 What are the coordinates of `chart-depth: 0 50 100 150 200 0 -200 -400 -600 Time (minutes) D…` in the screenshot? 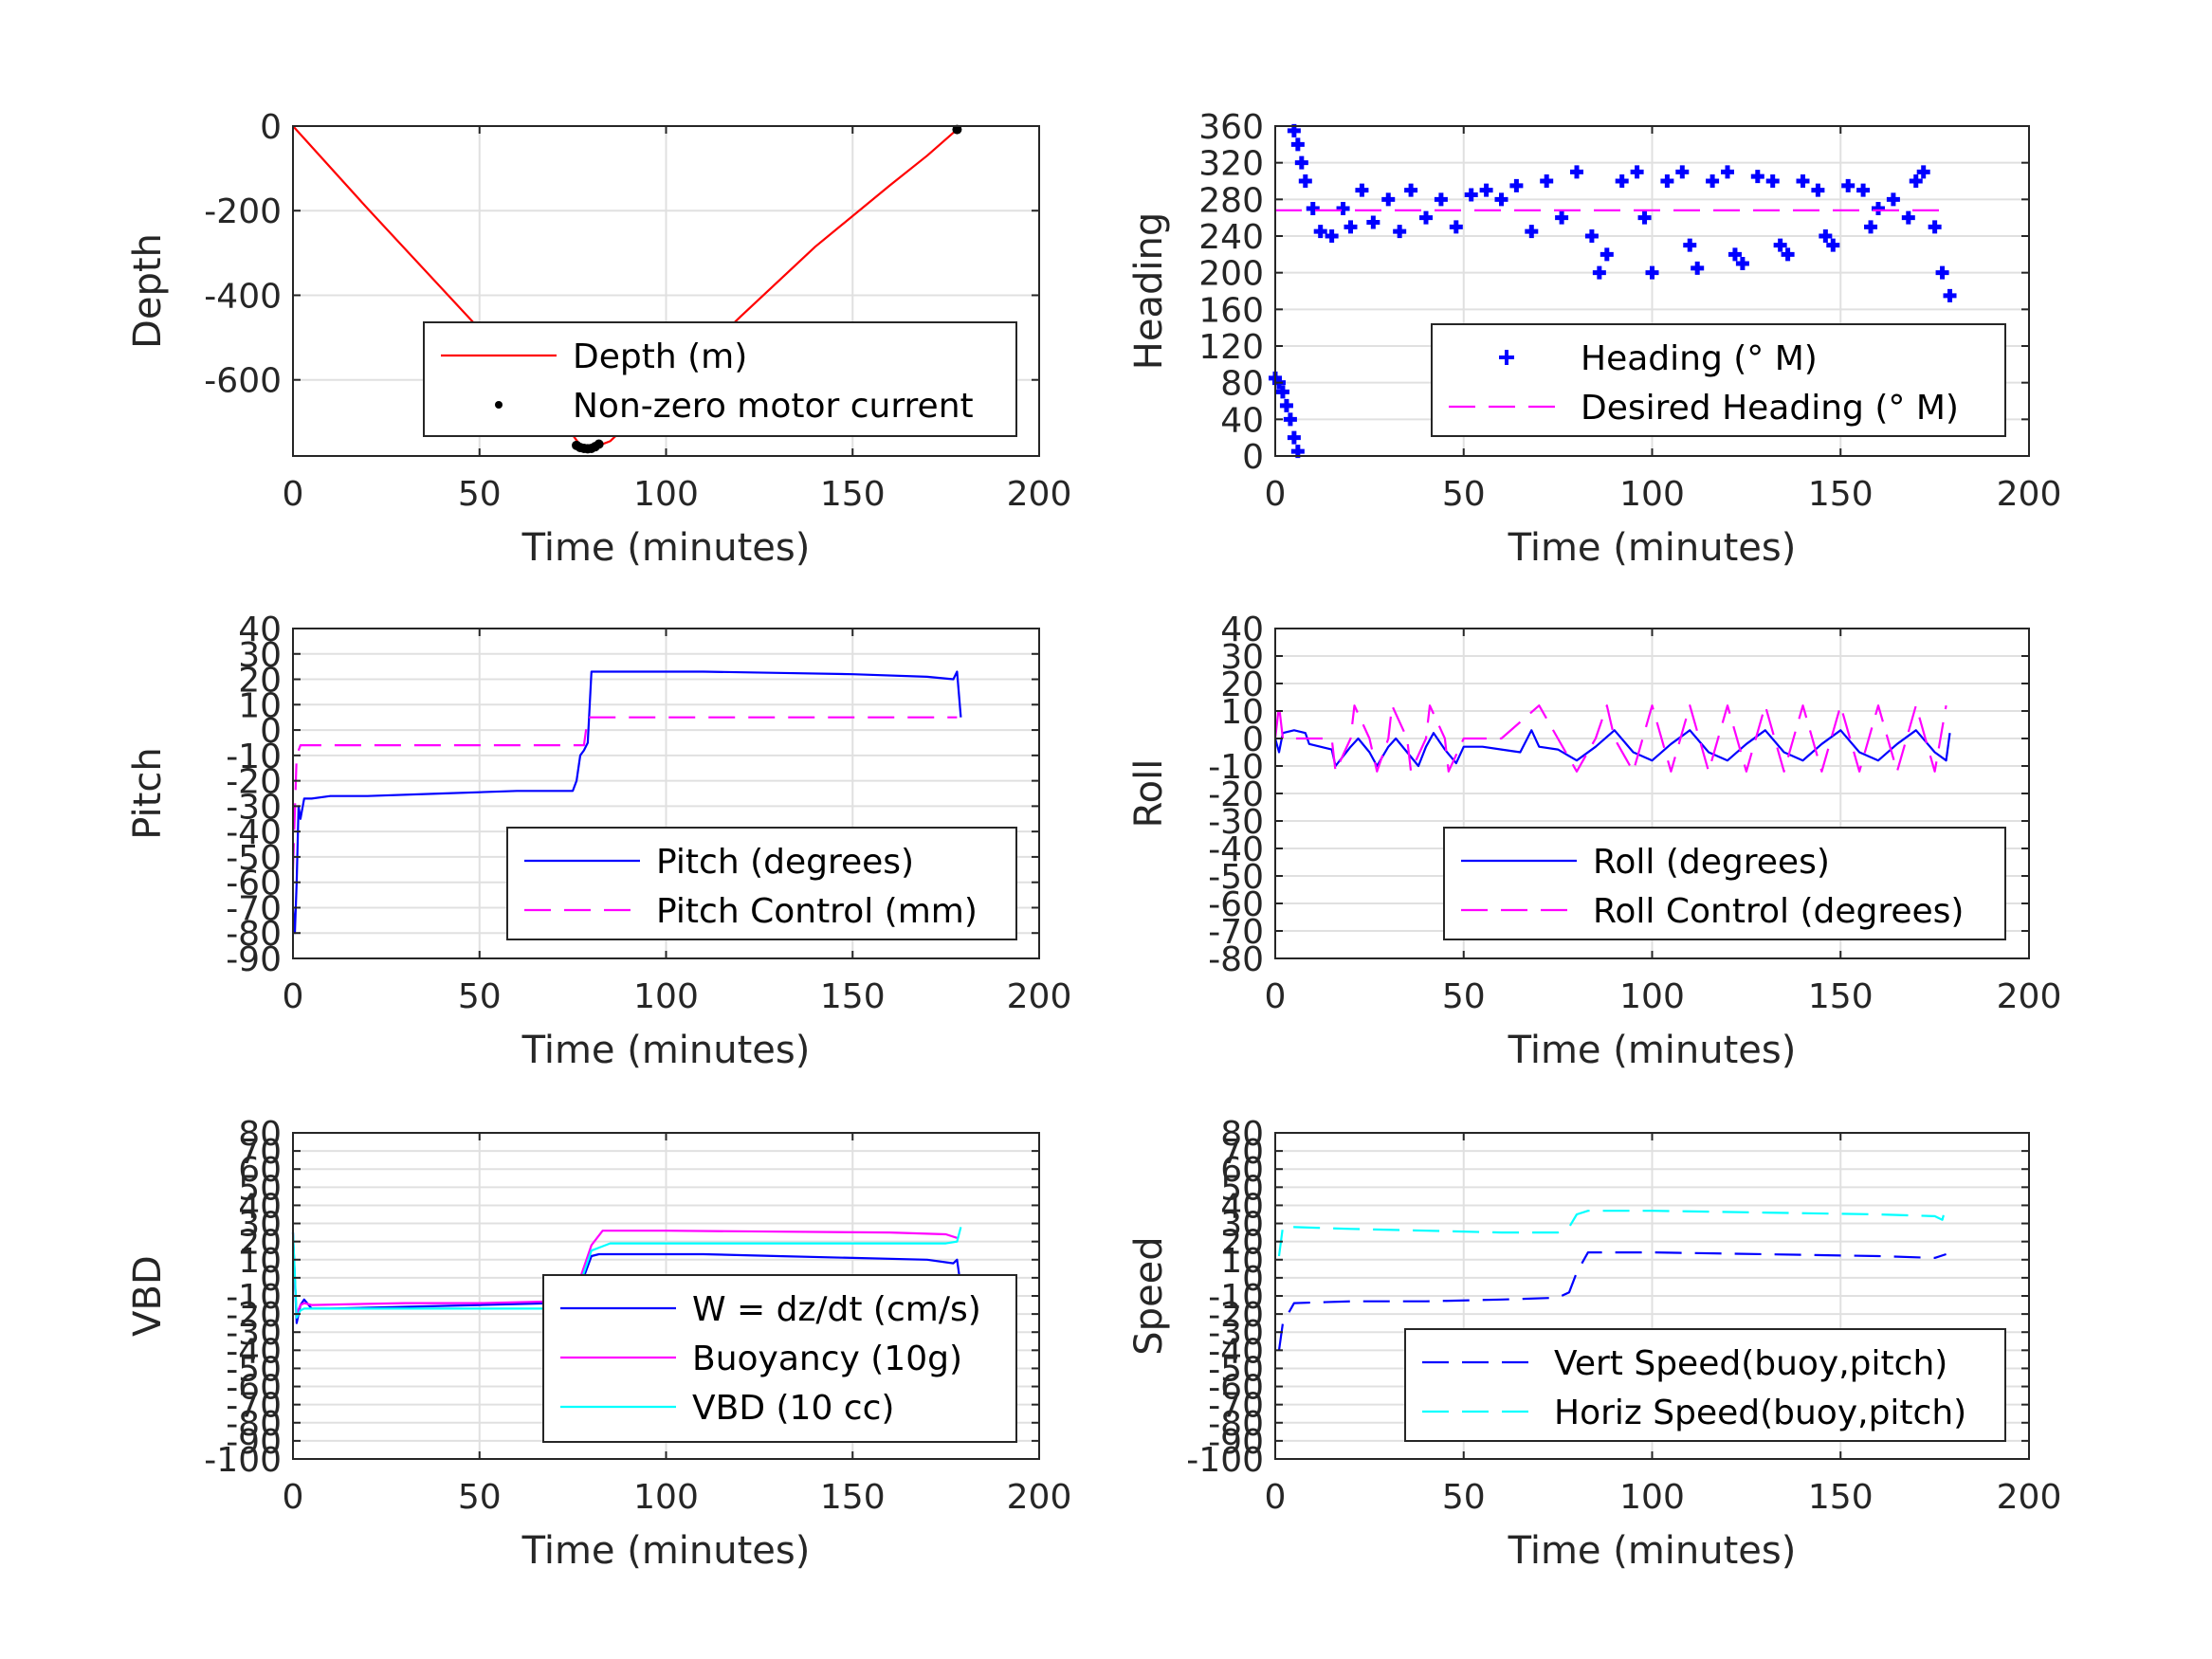 It's located at (598, 339).